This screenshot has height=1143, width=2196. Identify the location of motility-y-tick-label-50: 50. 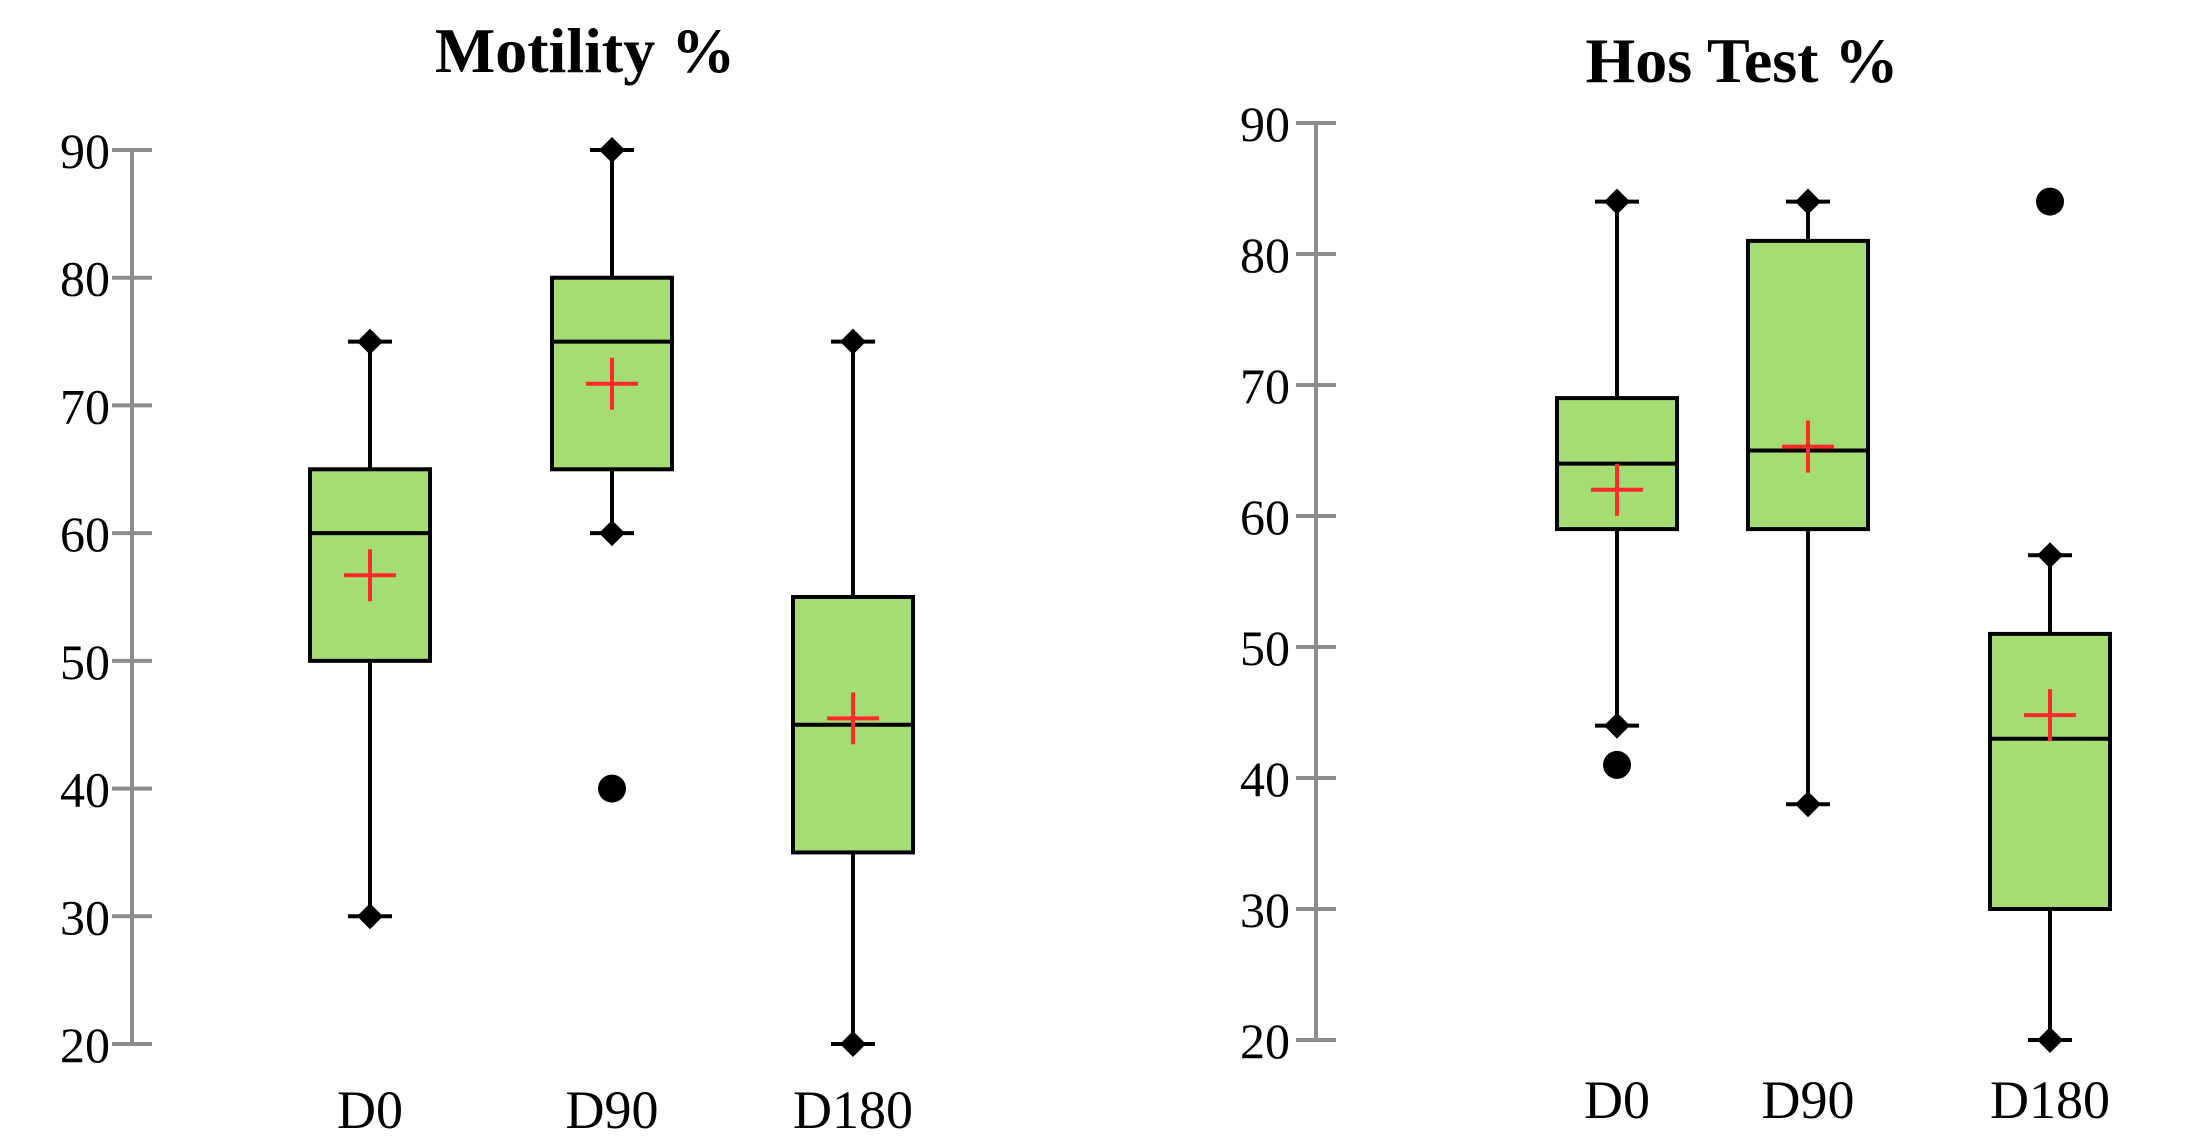
(85, 662).